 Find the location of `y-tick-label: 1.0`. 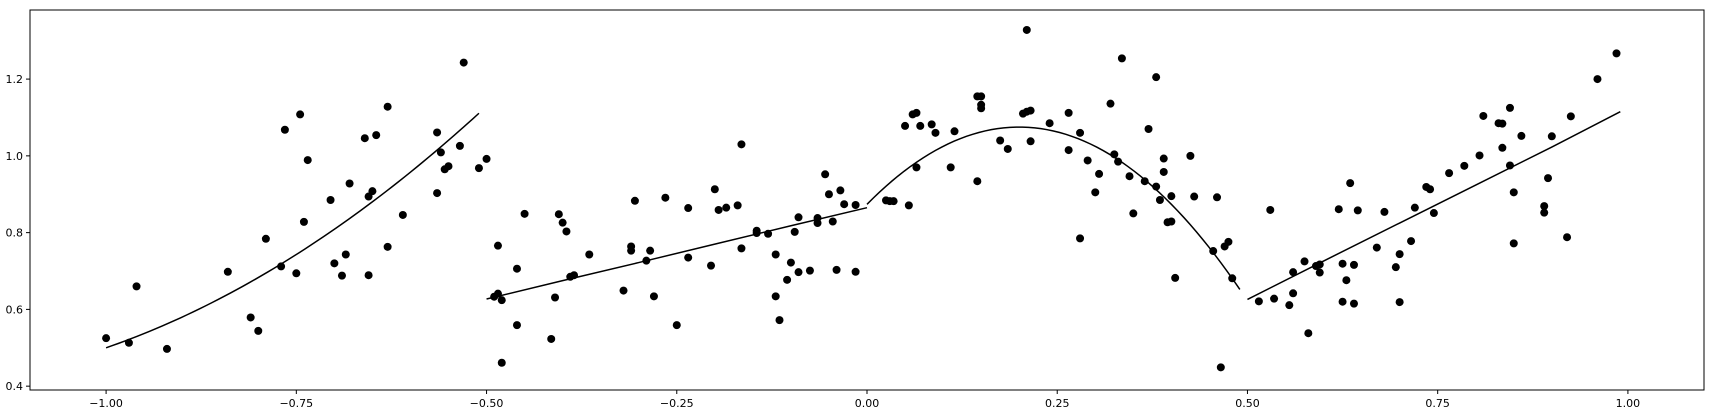

y-tick-label: 1.0 is located at coordinates (15, 156).